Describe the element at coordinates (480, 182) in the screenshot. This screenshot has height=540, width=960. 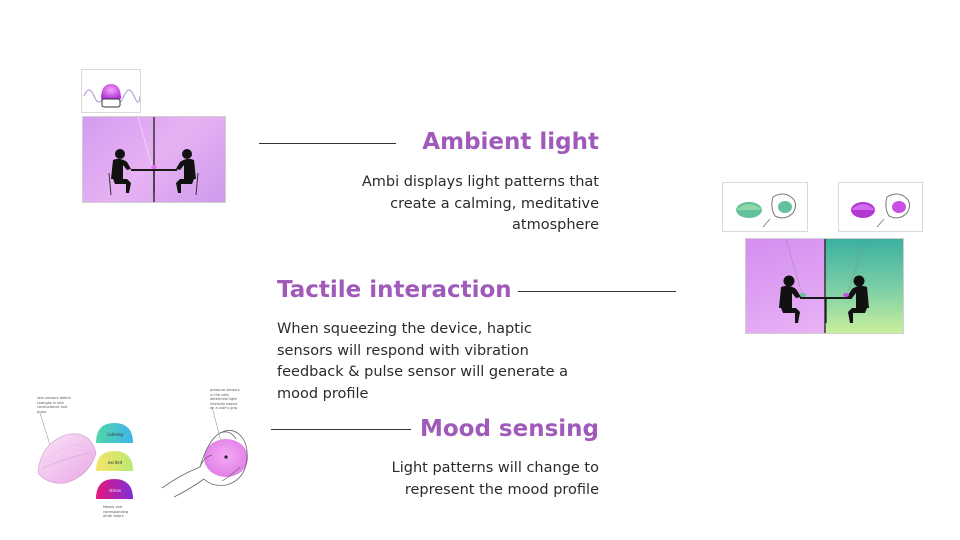
I see `ambient-line-1: Ambi displays light patterns that` at that location.